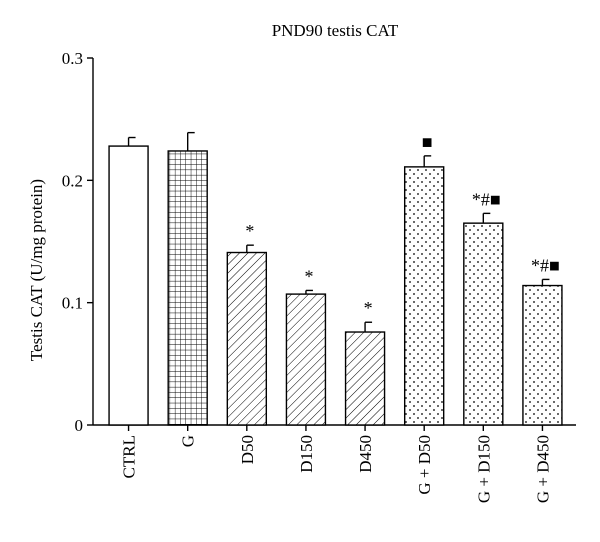 The width and height of the screenshot is (600, 542). I want to click on y-axis-label: Testis CAT (U/mg protein), so click(36, 270).